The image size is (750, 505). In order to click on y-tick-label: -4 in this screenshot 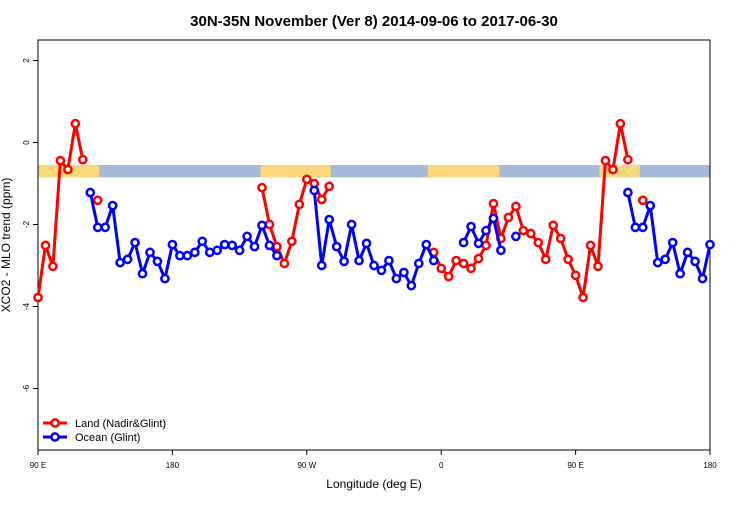, I will do `click(26, 306)`.